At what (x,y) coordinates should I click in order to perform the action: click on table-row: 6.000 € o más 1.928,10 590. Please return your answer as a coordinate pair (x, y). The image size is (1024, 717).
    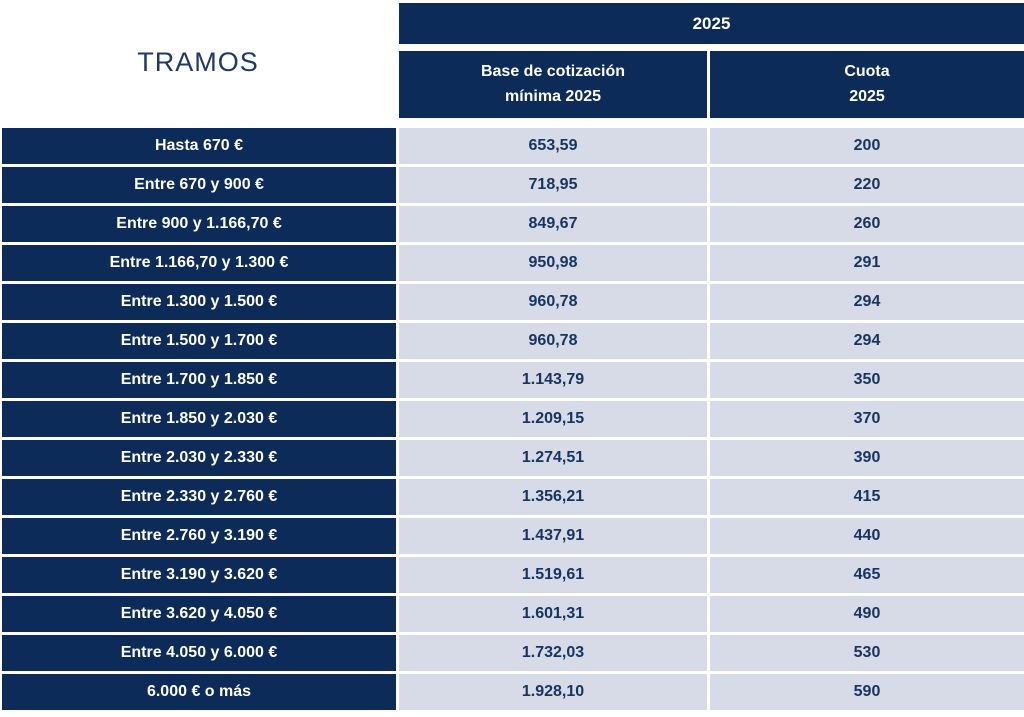
    Looking at the image, I should click on (512, 692).